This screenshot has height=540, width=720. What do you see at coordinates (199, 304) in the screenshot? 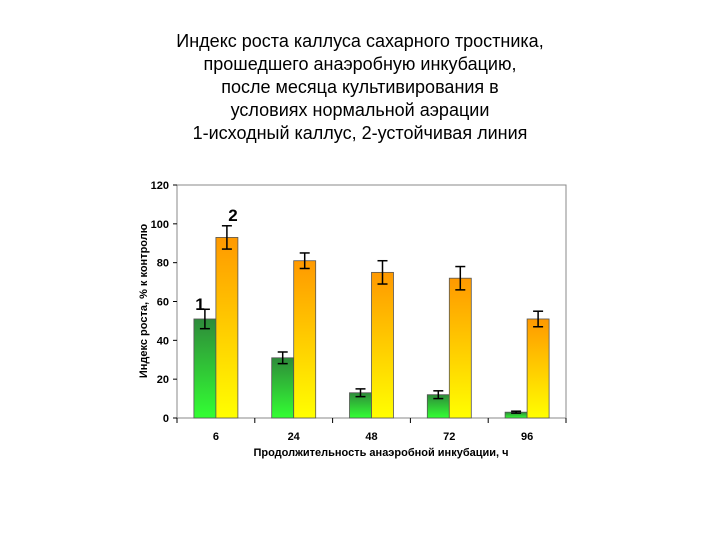
I see `series-1-label: 1` at bounding box center [199, 304].